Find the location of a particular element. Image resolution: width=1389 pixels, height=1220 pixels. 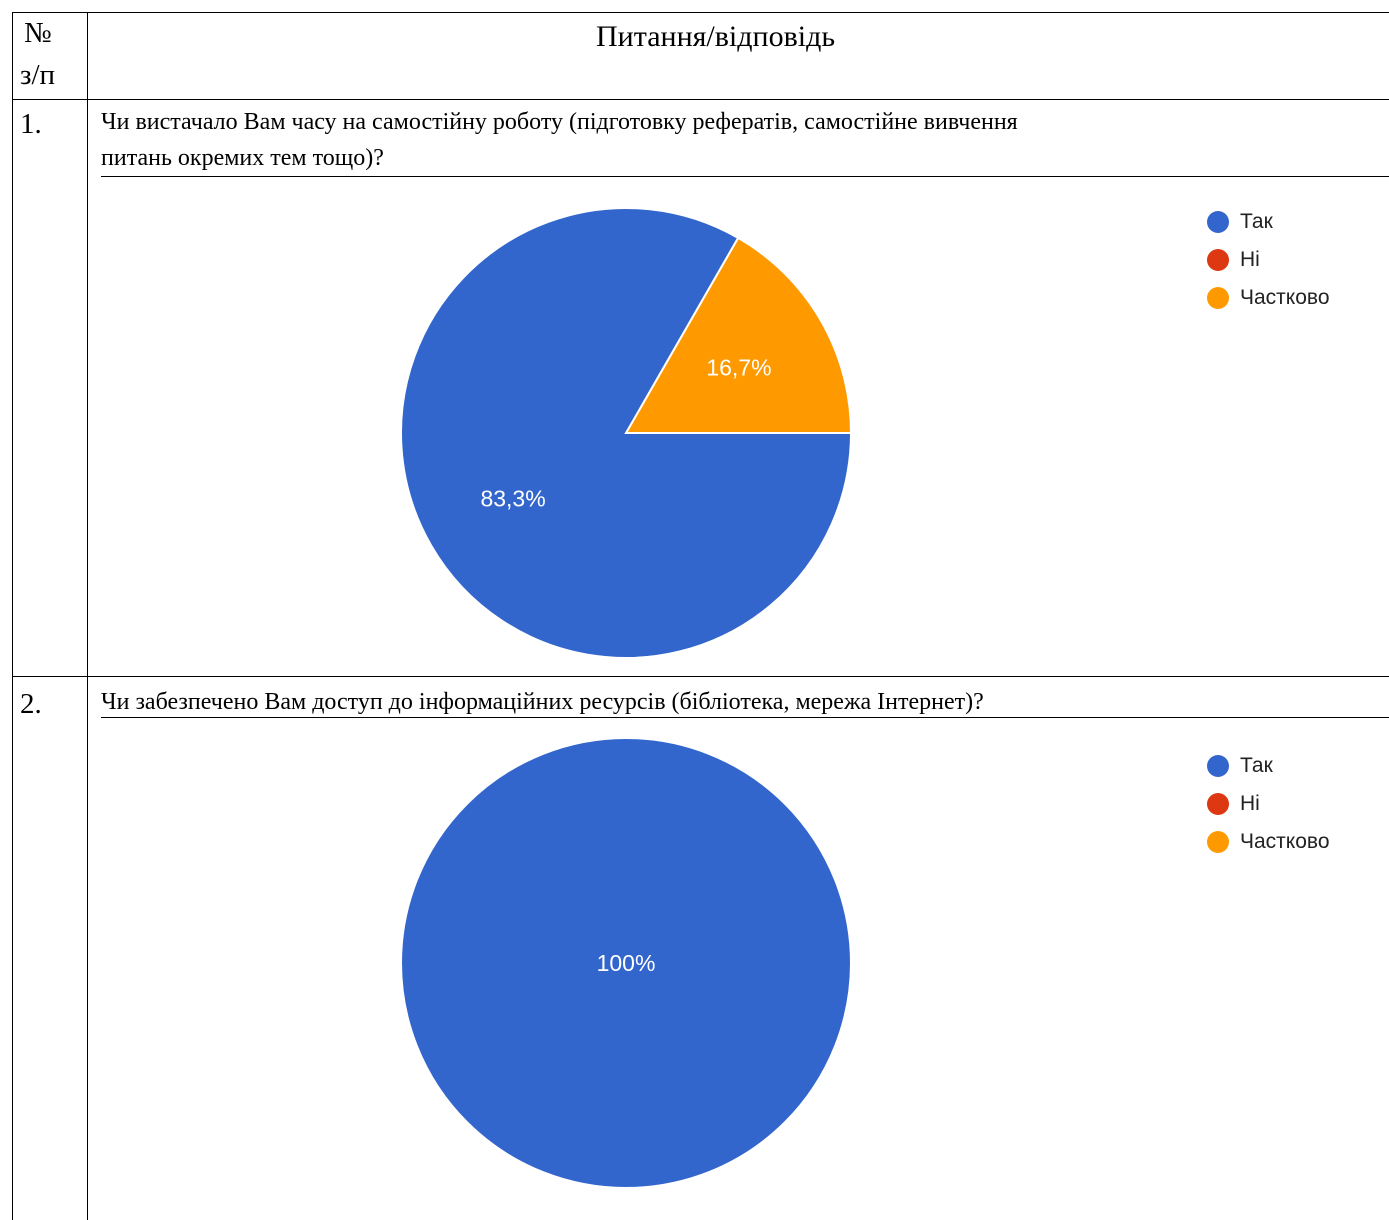

row-number: 2. is located at coordinates (31, 704).